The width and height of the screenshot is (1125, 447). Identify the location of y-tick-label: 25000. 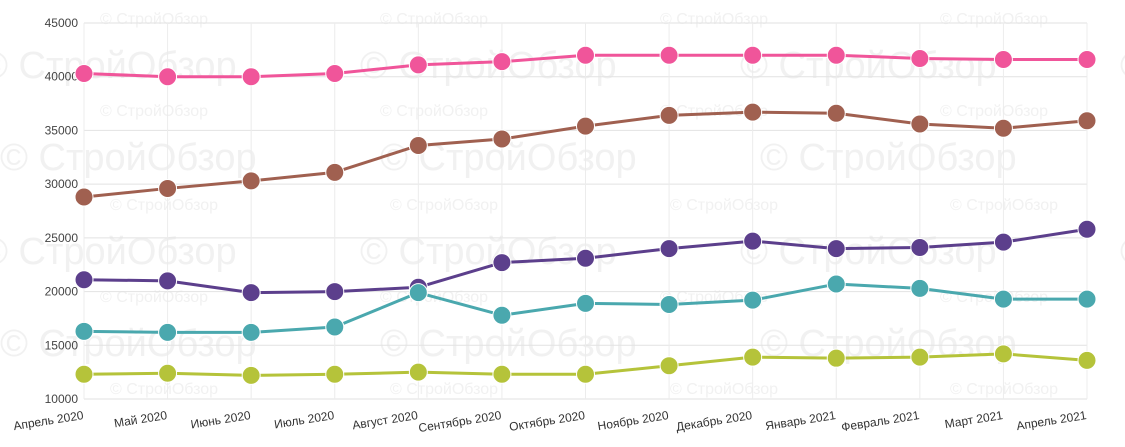
(62, 238).